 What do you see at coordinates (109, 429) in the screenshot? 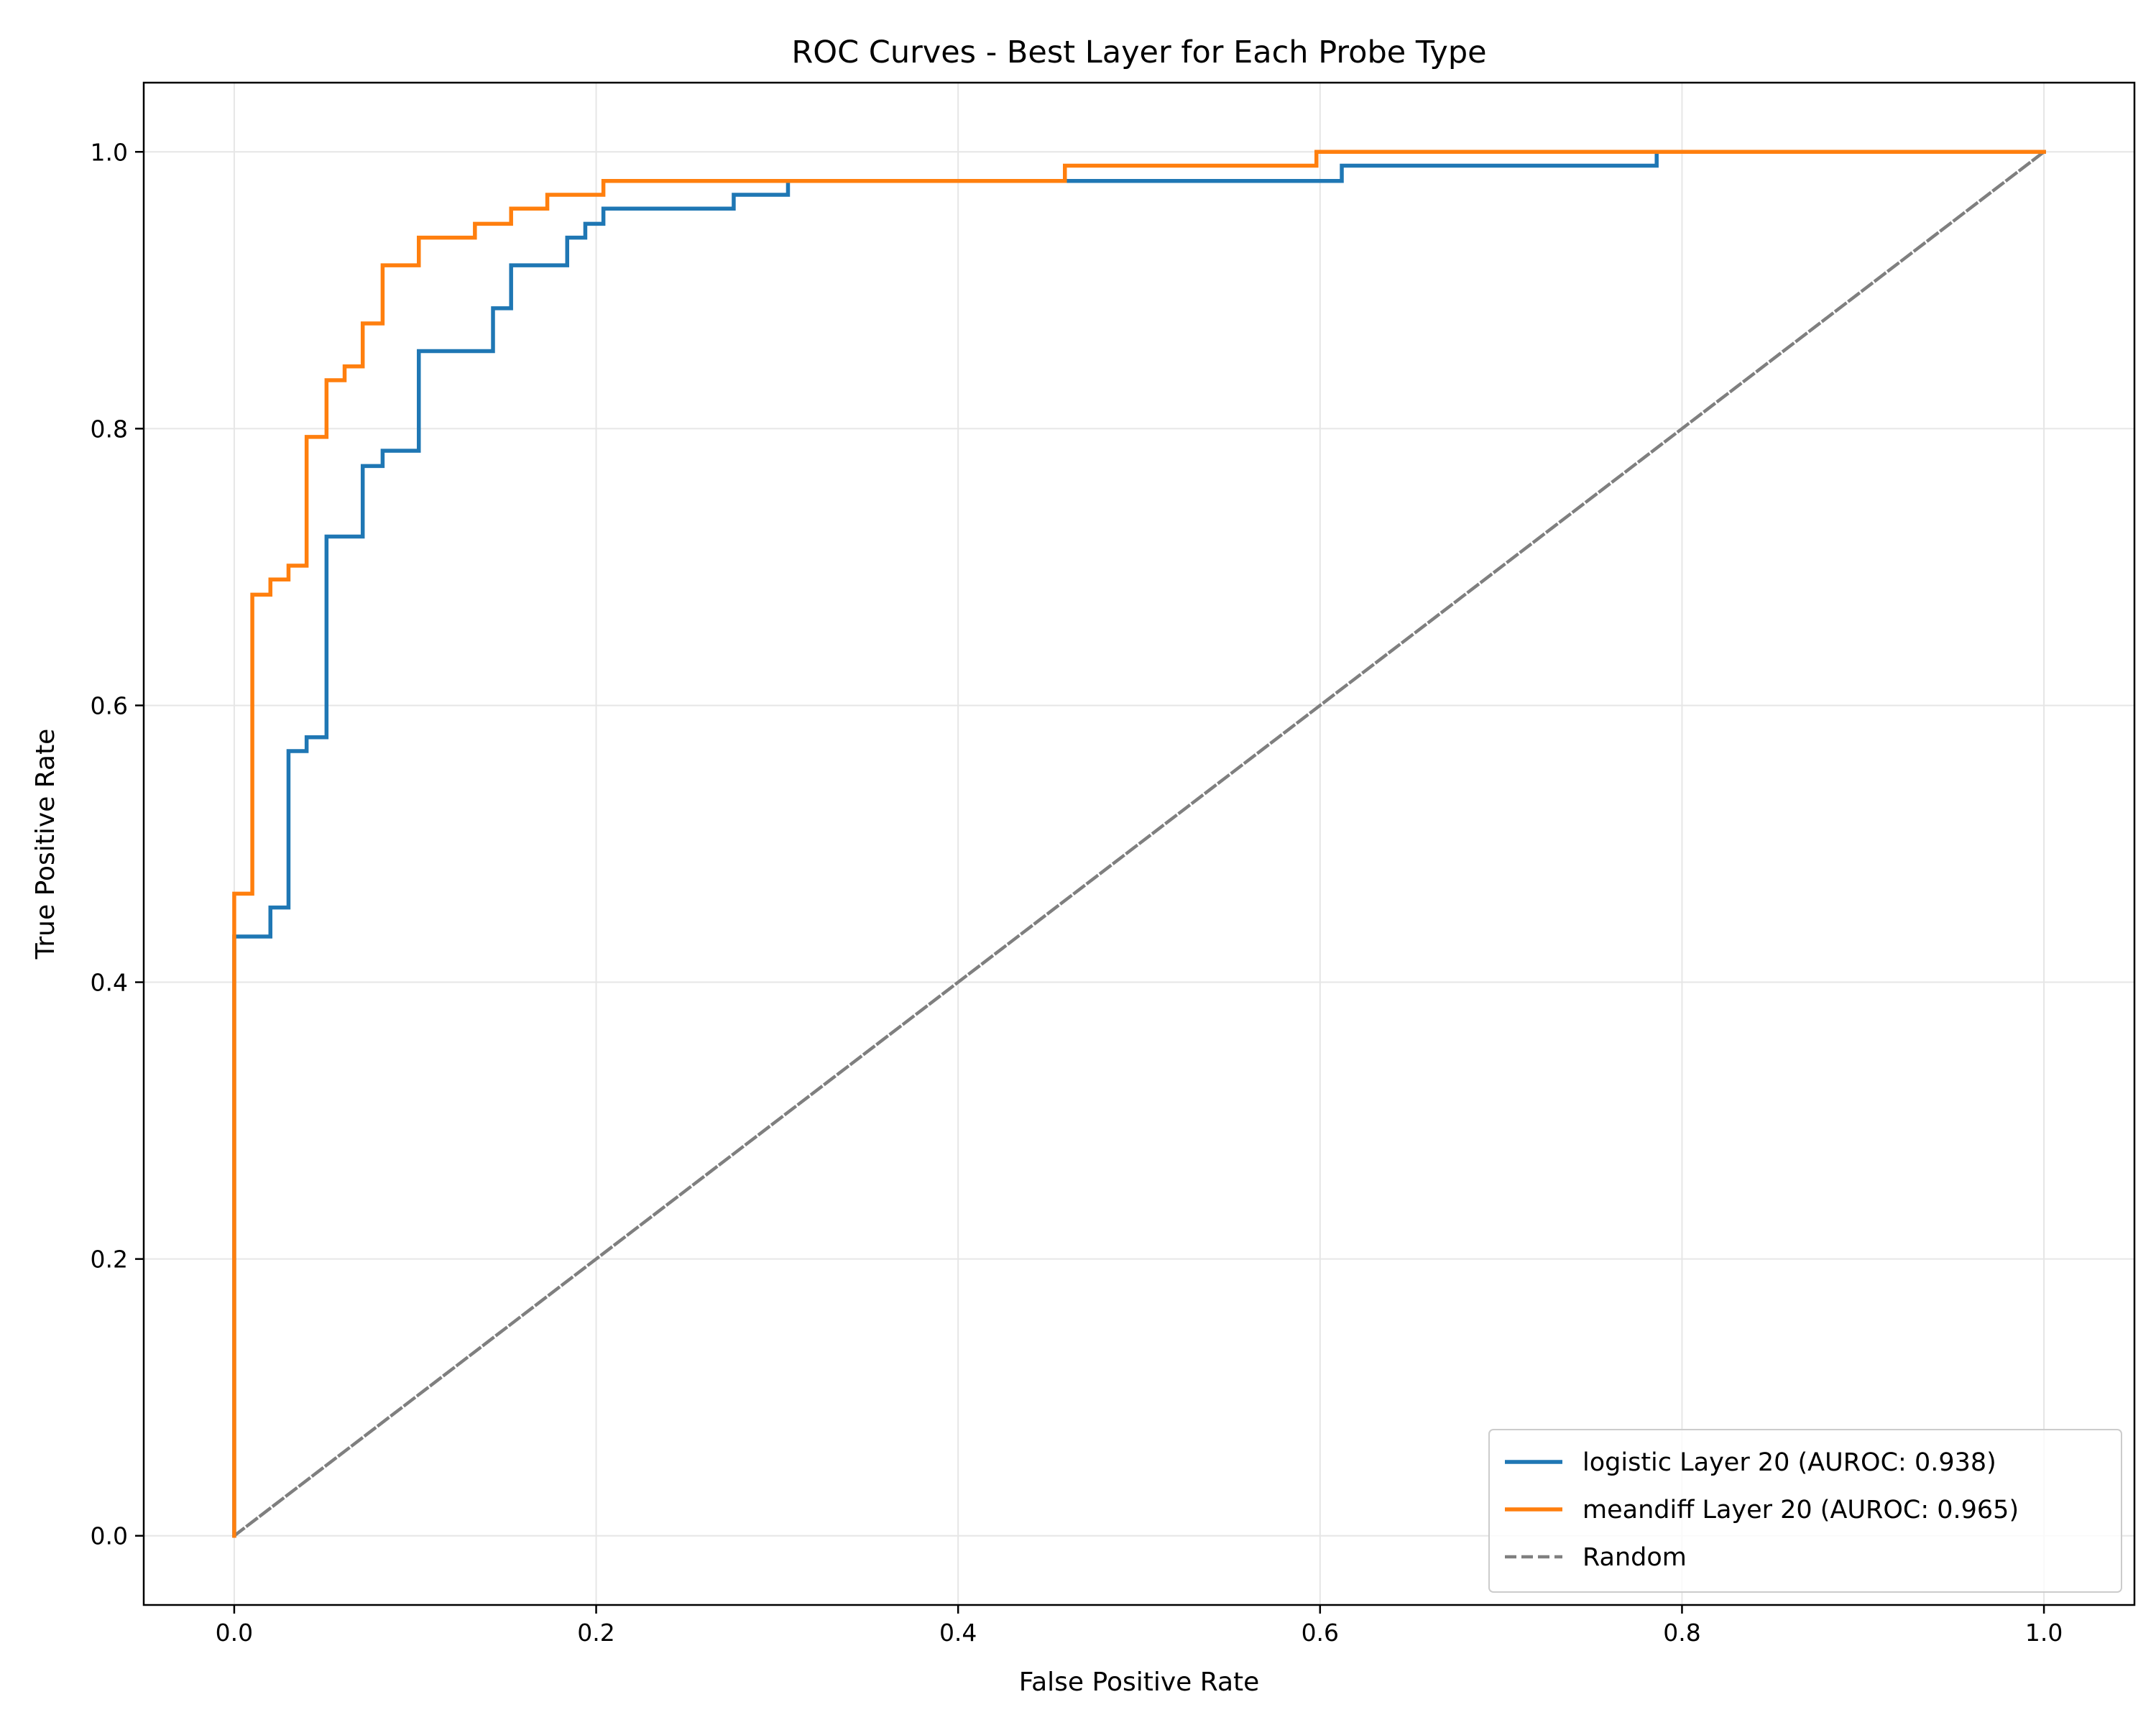
I see `y-tick-label: 0.8` at bounding box center [109, 429].